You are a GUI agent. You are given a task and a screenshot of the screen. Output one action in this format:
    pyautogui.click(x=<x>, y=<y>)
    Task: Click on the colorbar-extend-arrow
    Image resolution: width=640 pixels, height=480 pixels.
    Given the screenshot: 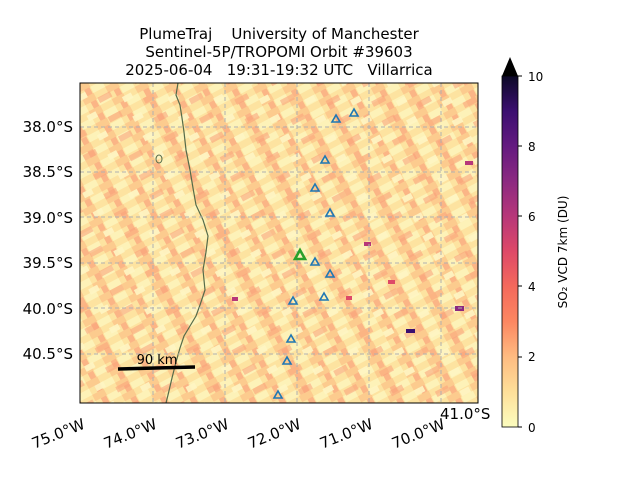 What is the action you would take?
    pyautogui.click(x=510, y=66)
    